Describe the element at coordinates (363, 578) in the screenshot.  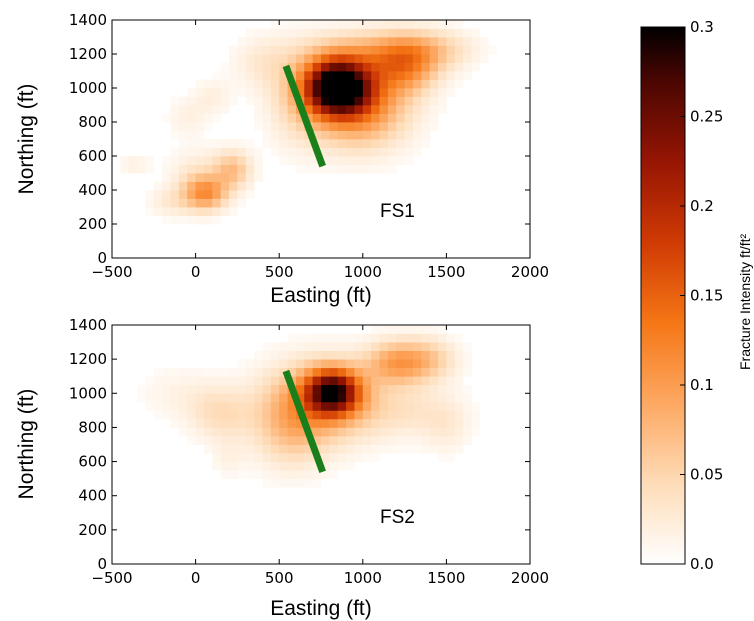
I see `x-tick-label: 1000` at that location.